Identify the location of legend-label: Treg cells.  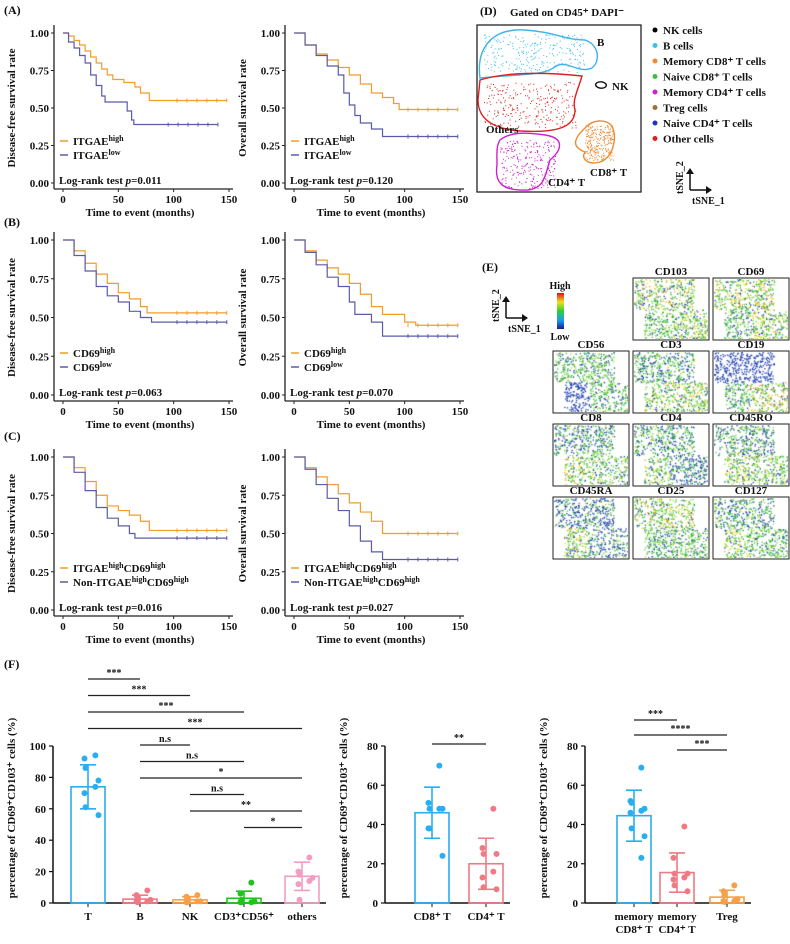
(685, 109).